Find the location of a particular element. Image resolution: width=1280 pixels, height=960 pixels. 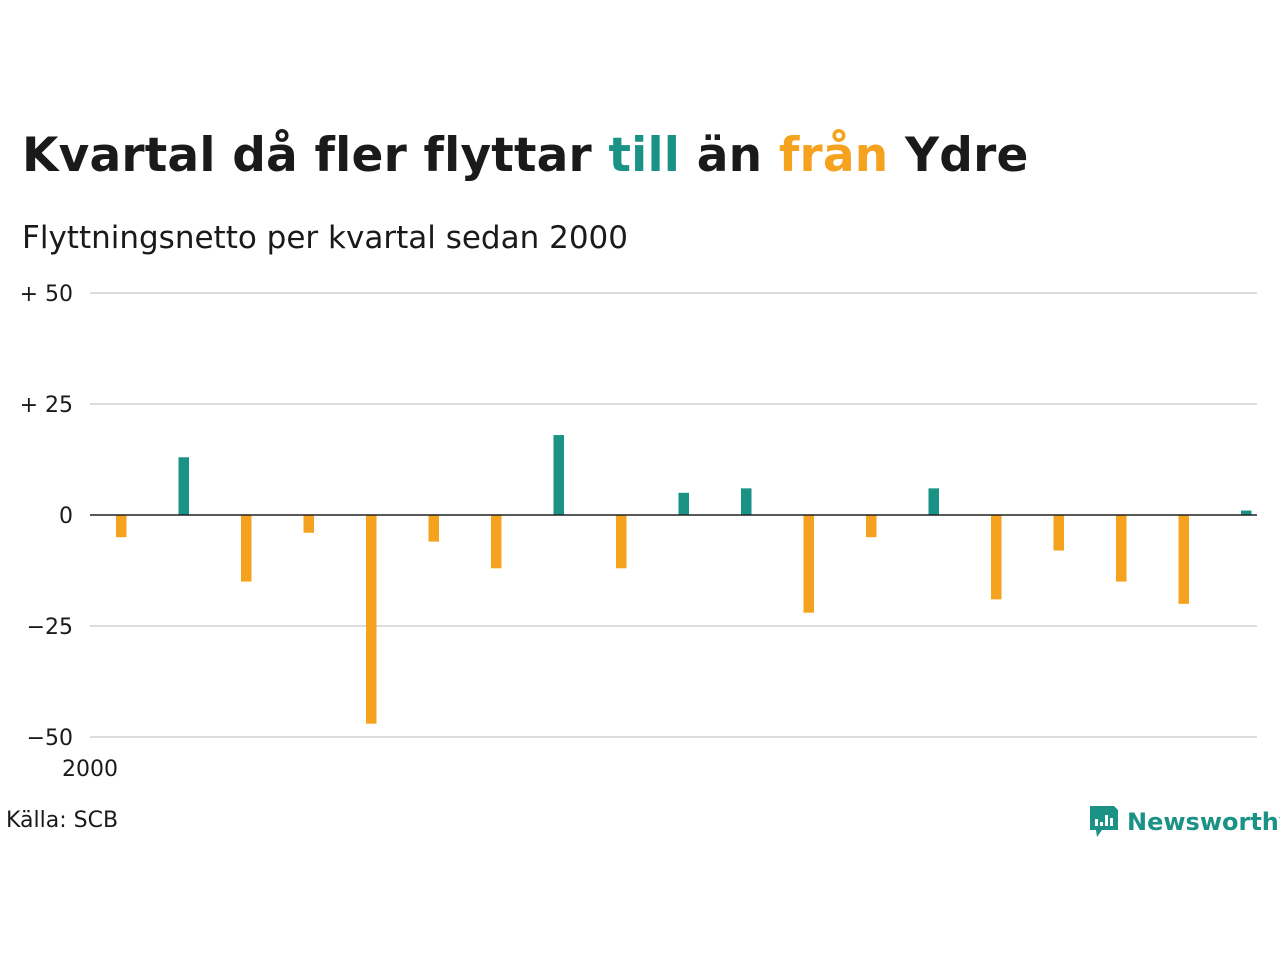

y-tick-label: −25 is located at coordinates (50, 627).